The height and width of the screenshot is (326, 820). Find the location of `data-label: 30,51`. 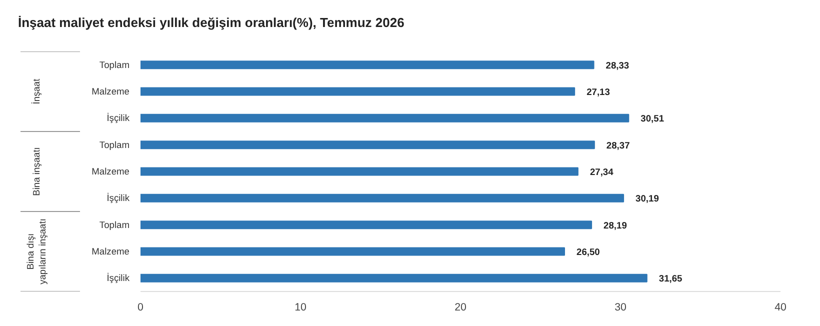

data-label: 30,51 is located at coordinates (652, 119).